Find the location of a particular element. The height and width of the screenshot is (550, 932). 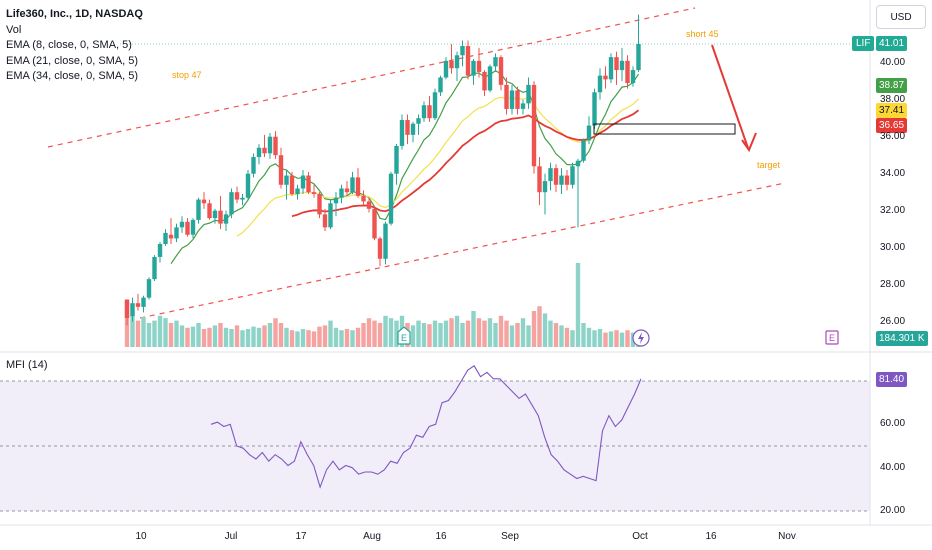

price-axis-label: 38.00 is located at coordinates (893, 99).